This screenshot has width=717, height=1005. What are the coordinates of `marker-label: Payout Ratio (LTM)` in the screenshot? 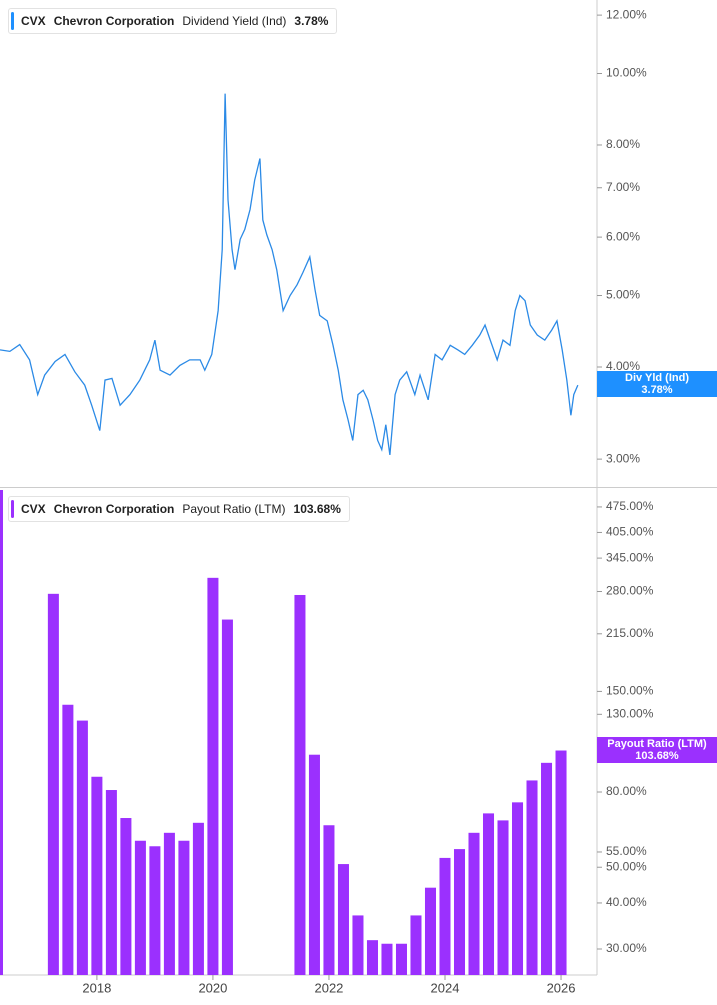 It's located at (657, 743).